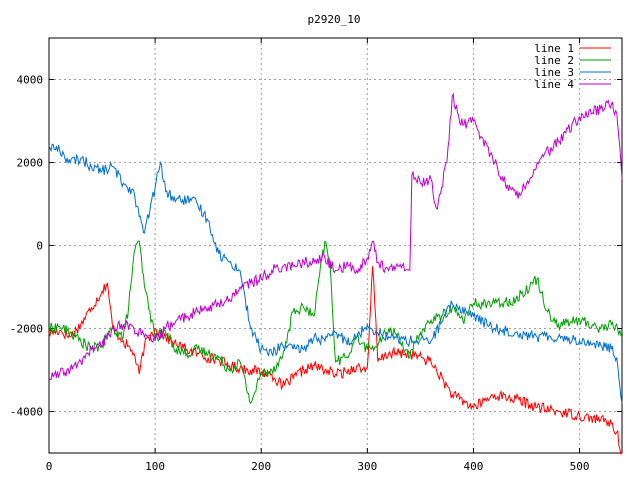  Describe the element at coordinates (30, 80) in the screenshot. I see `y-tick-label: 4000` at that location.